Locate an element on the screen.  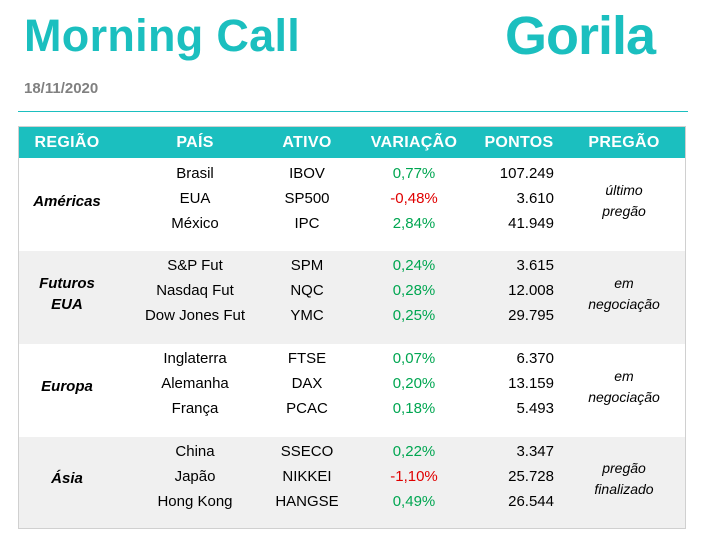
asset-cell: PCAC is located at coordinates (307, 408).